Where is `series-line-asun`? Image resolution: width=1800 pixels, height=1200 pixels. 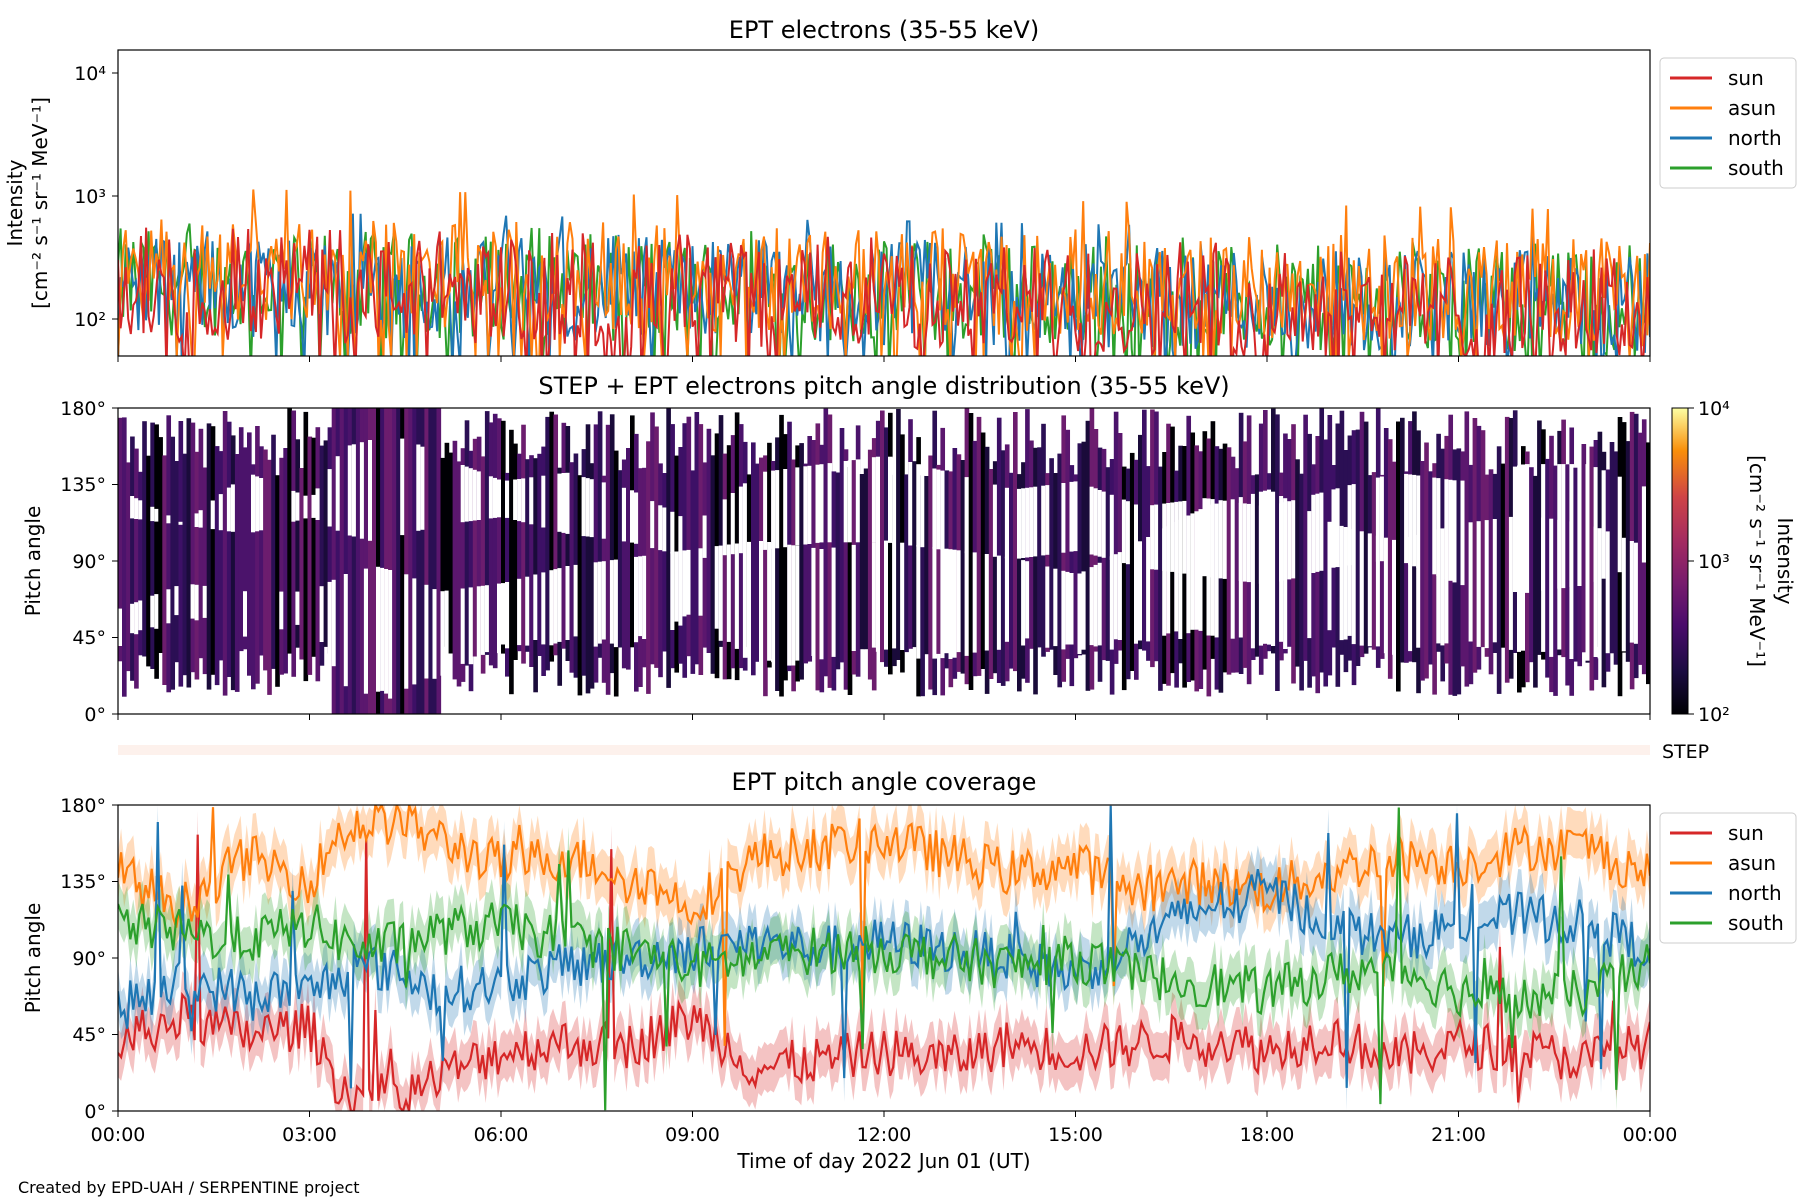 series-line-asun is located at coordinates (884, 272).